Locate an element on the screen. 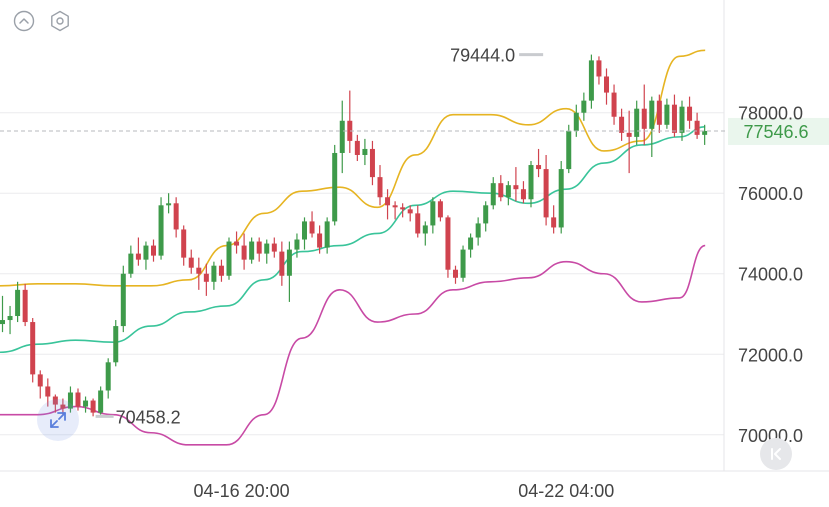  high-price-label: 79444.0 is located at coordinates (482, 56).